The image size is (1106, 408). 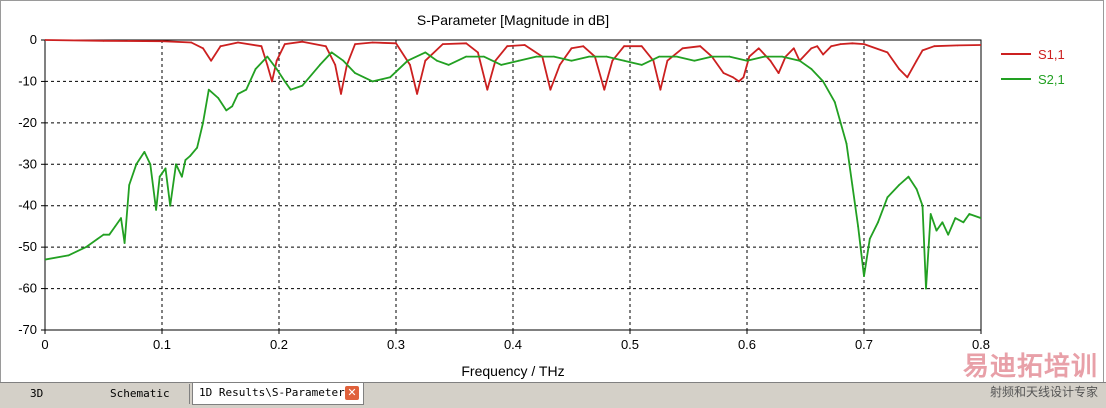 What do you see at coordinates (37, 393) in the screenshot?
I see `tab-3d: 3D` at bounding box center [37, 393].